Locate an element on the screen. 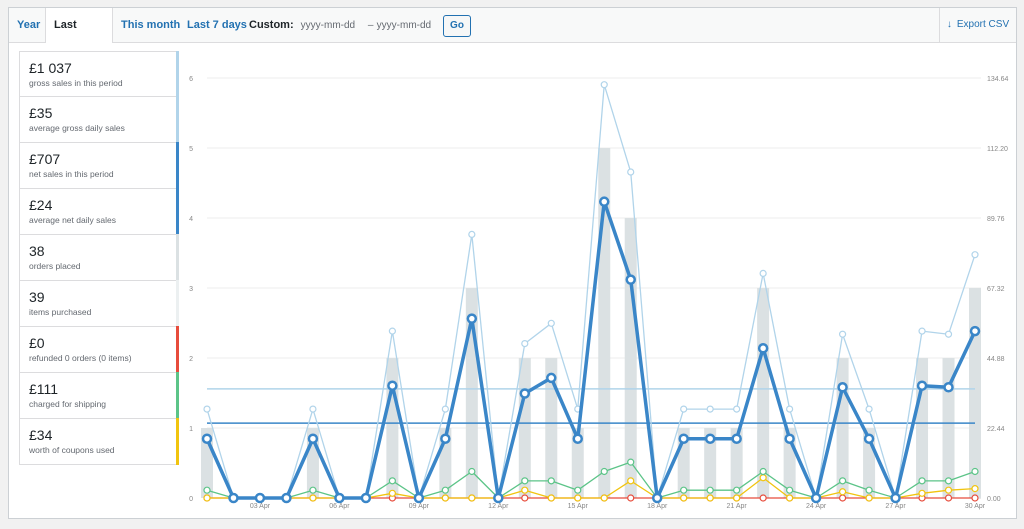 This screenshot has width=1024, height=529. tab-year: Year is located at coordinates (29, 25).